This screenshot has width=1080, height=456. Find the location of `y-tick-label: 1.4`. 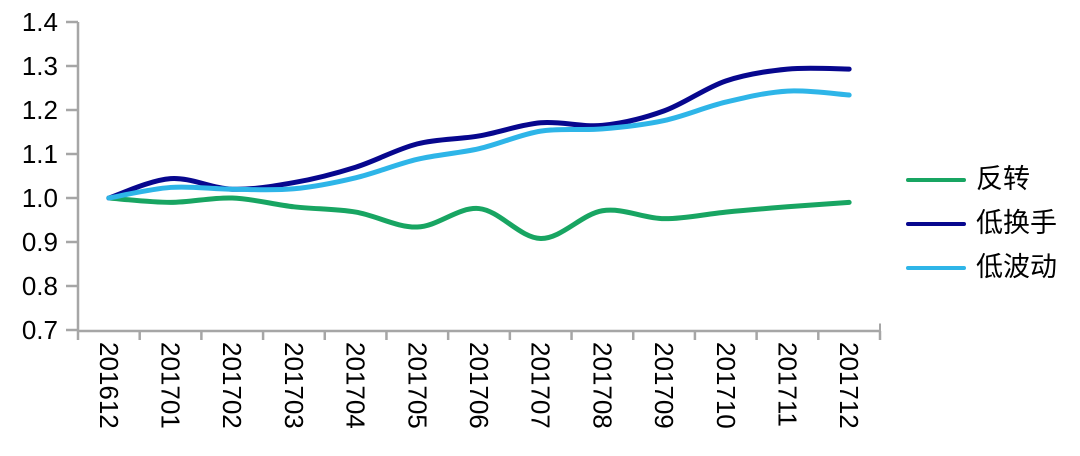

y-tick-label: 1.4 is located at coordinates (40, 22).